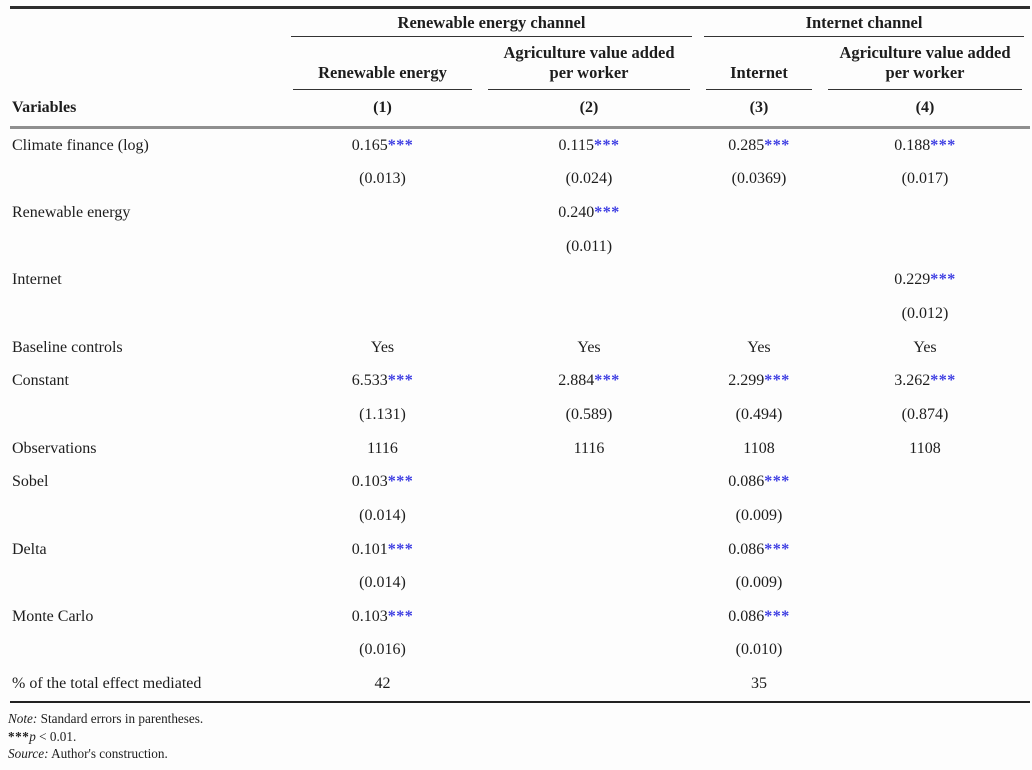  I want to click on value-cell: 42, so click(382, 684).